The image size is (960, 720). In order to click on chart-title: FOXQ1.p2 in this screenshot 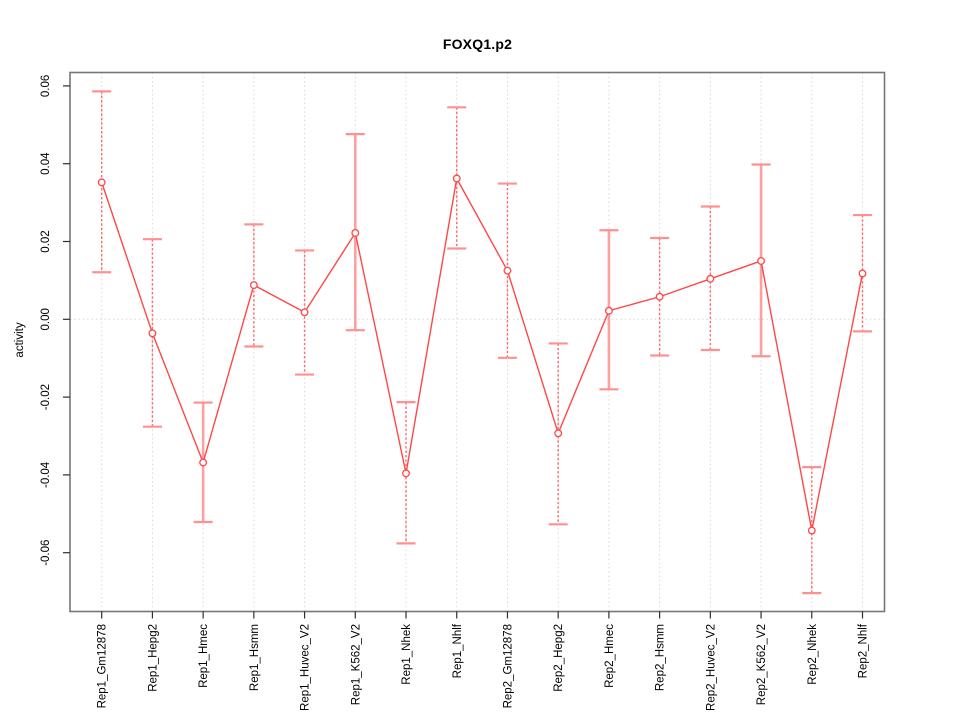, I will do `click(477, 44)`.